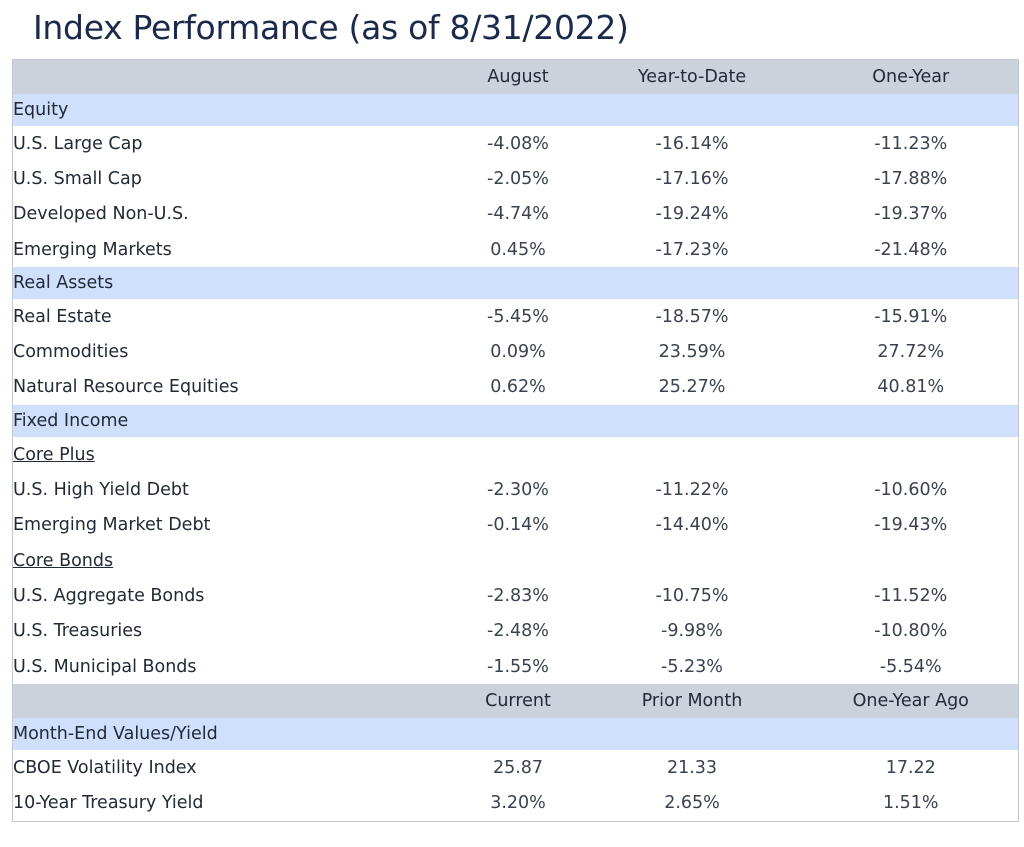  I want to click on row-label: 10-Year Treasury Yield, so click(234, 803).